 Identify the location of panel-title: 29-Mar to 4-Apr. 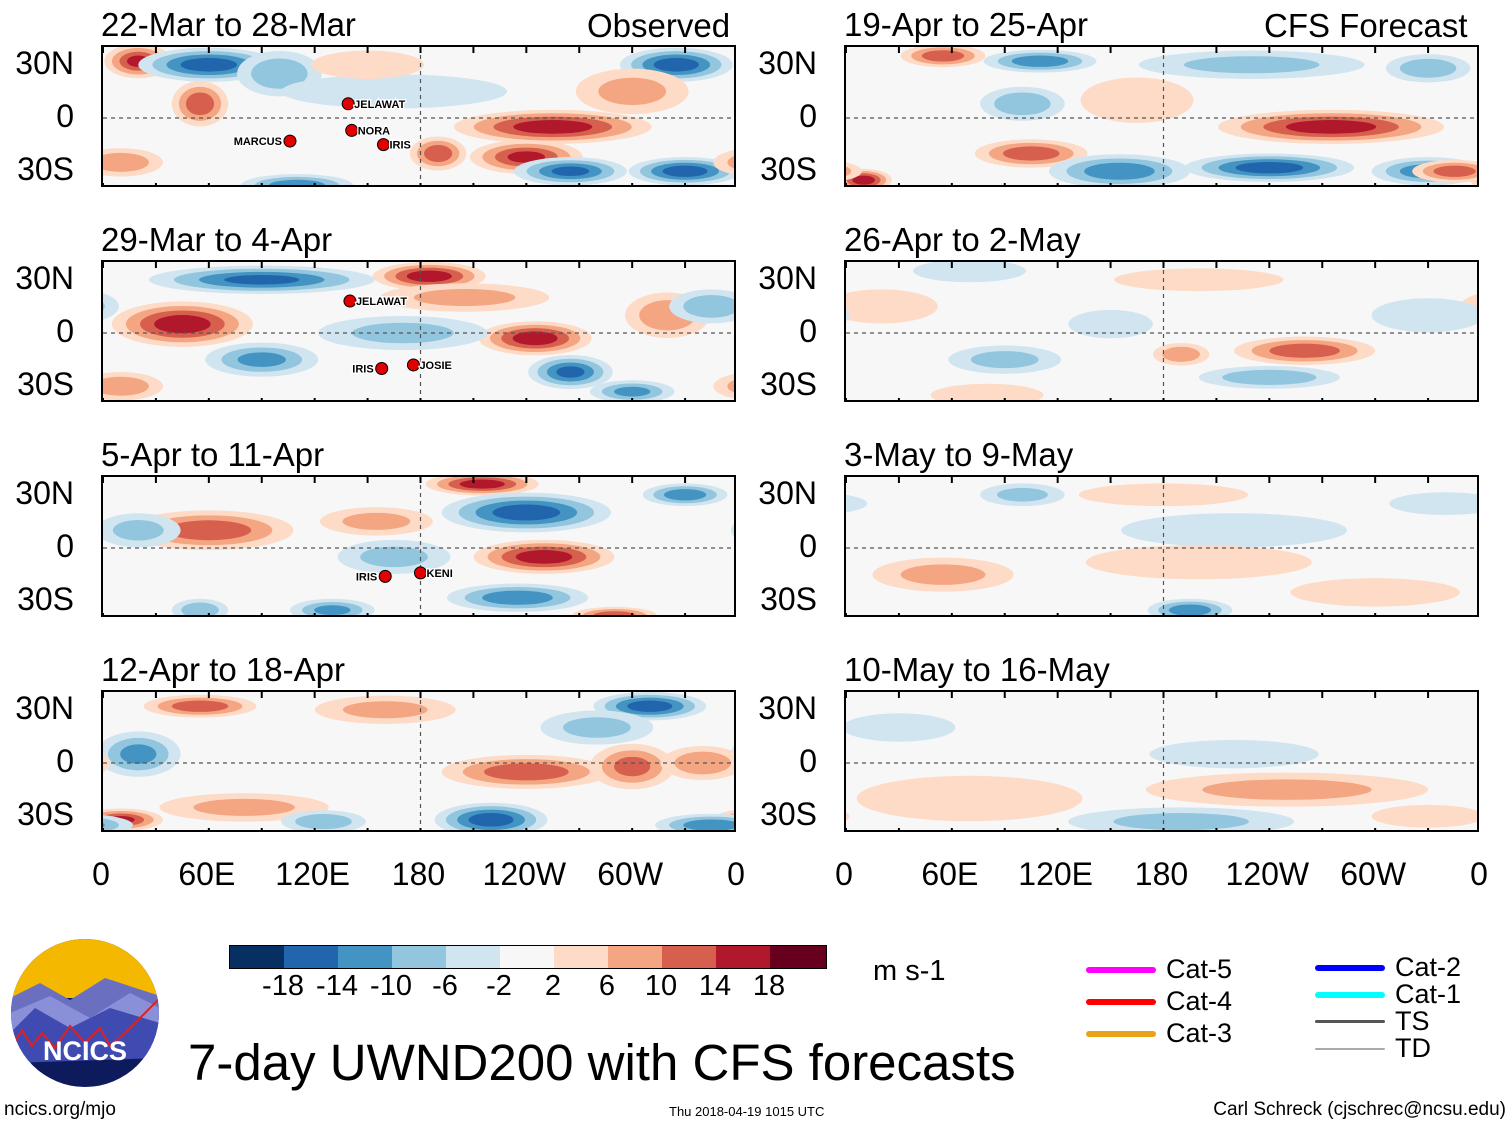
(217, 239).